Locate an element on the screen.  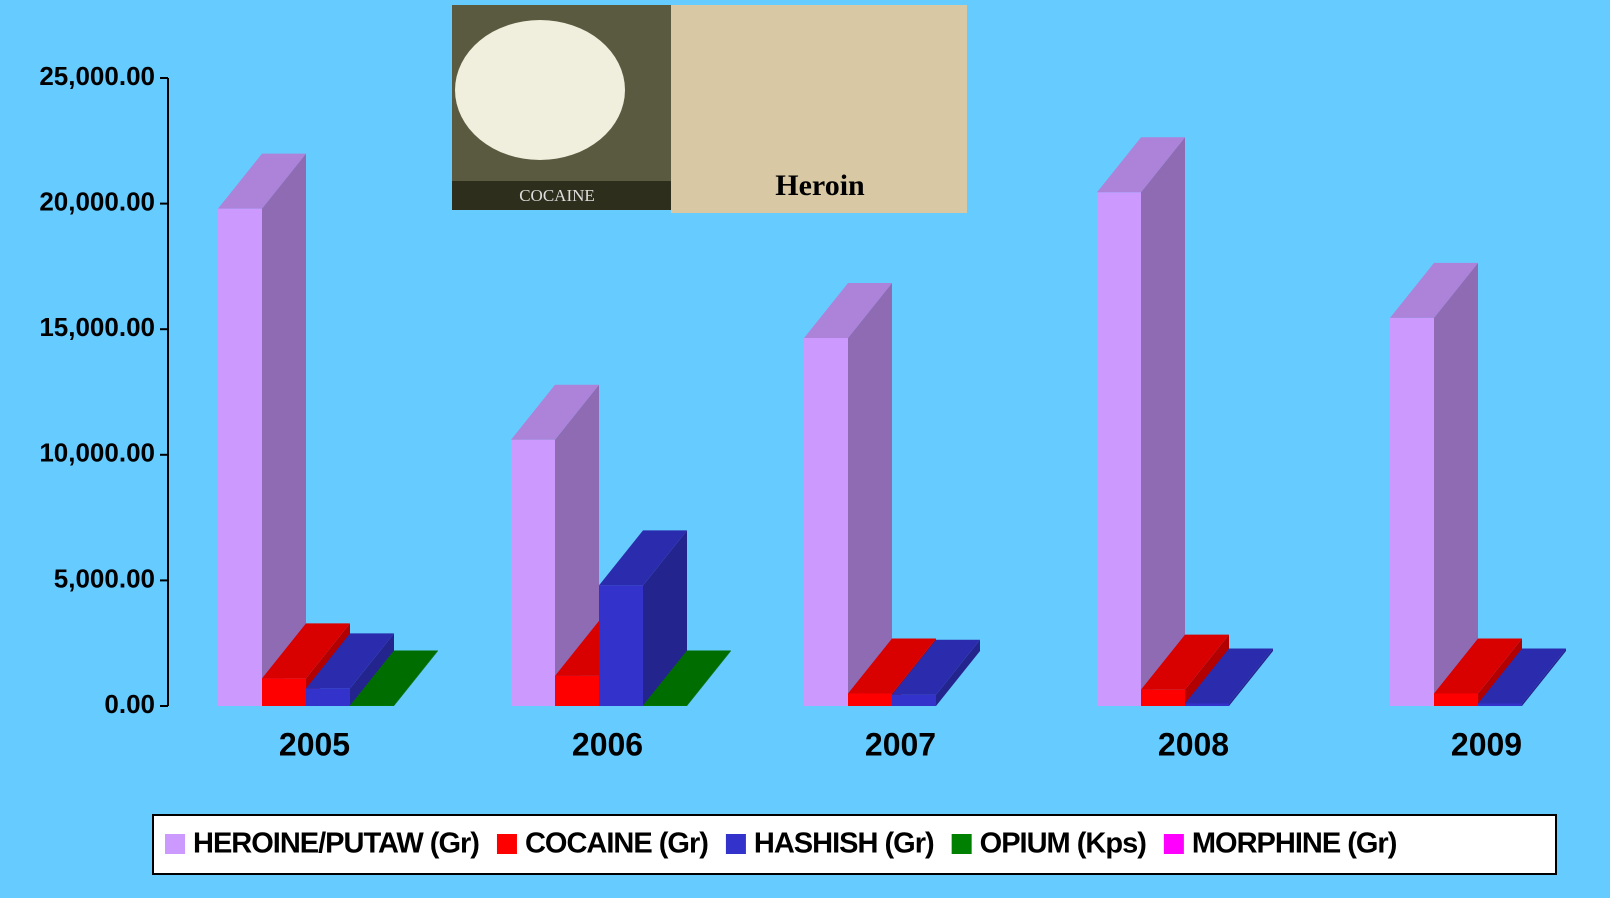
photo-inset: COCAINE Heroin is located at coordinates (709, 109).